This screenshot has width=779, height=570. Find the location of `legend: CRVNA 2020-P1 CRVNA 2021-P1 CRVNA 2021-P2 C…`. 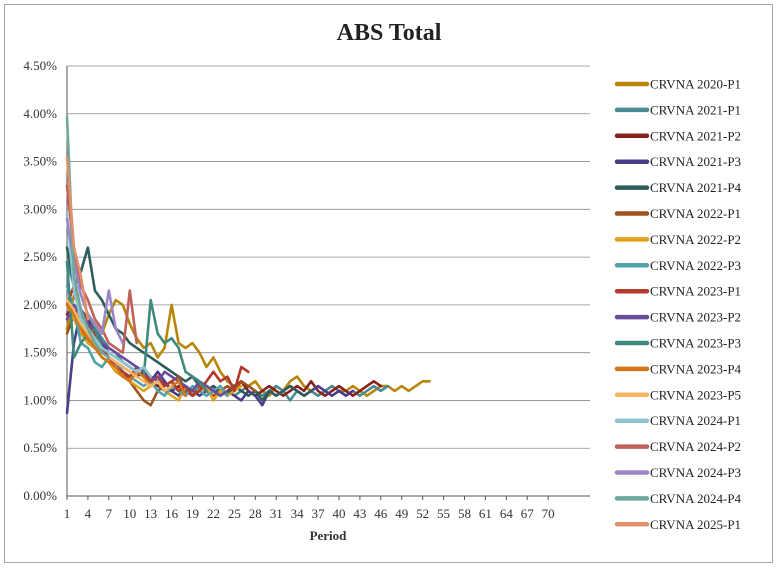

legend: CRVNA 2020-P1 CRVNA 2021-P1 CRVNA 2021-P2 C… is located at coordinates (678, 304).